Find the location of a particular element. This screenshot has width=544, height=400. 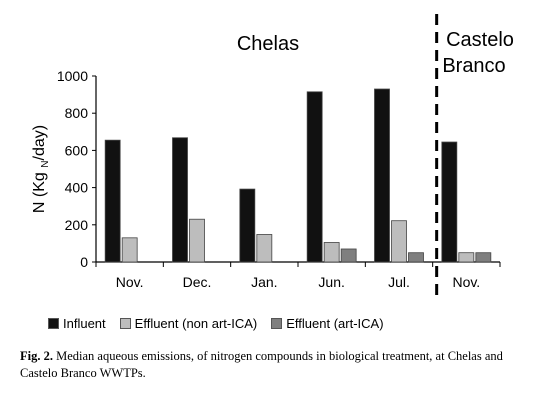

y-tick-label: 0 is located at coordinates (84, 262).